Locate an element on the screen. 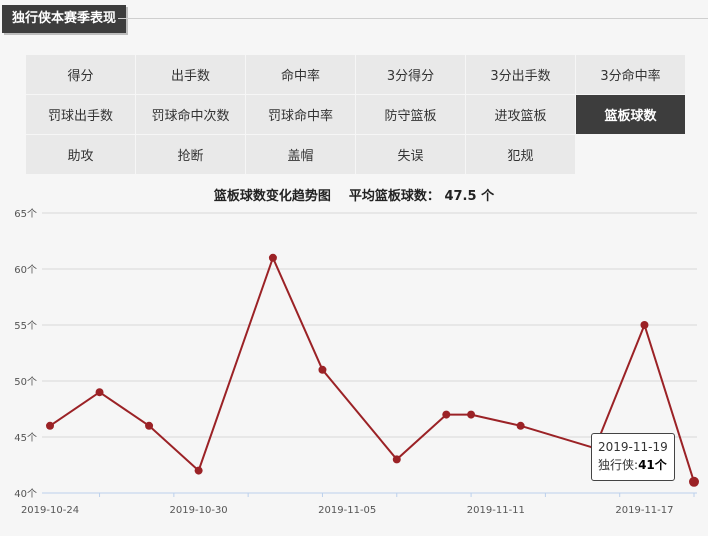  chart-title: 篮板球数变化趋势图 is located at coordinates (272, 196).